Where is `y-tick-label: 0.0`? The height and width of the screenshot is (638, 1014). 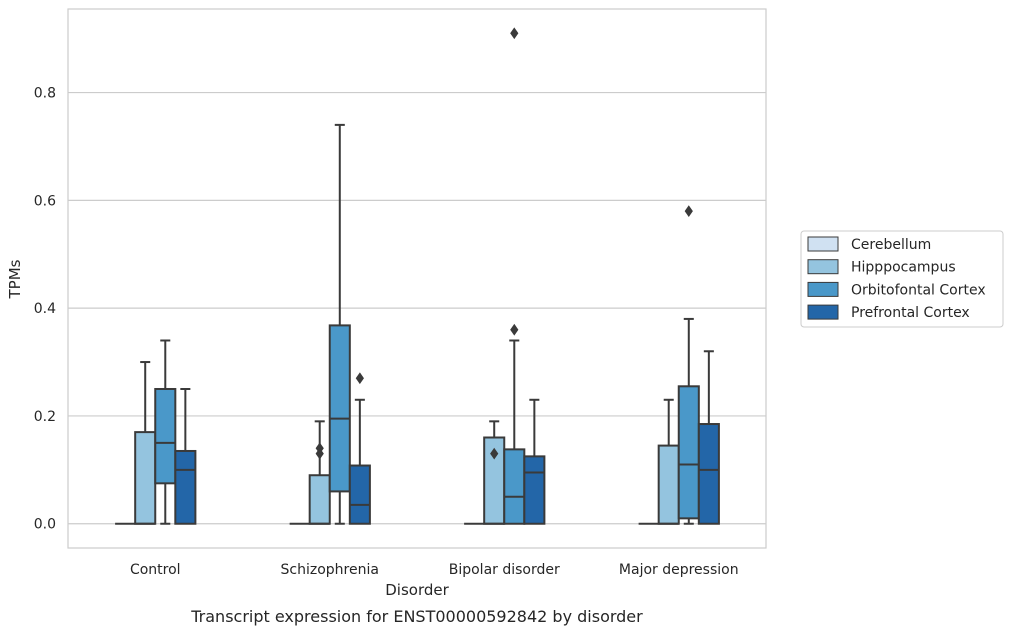
y-tick-label: 0.0 is located at coordinates (45, 525).